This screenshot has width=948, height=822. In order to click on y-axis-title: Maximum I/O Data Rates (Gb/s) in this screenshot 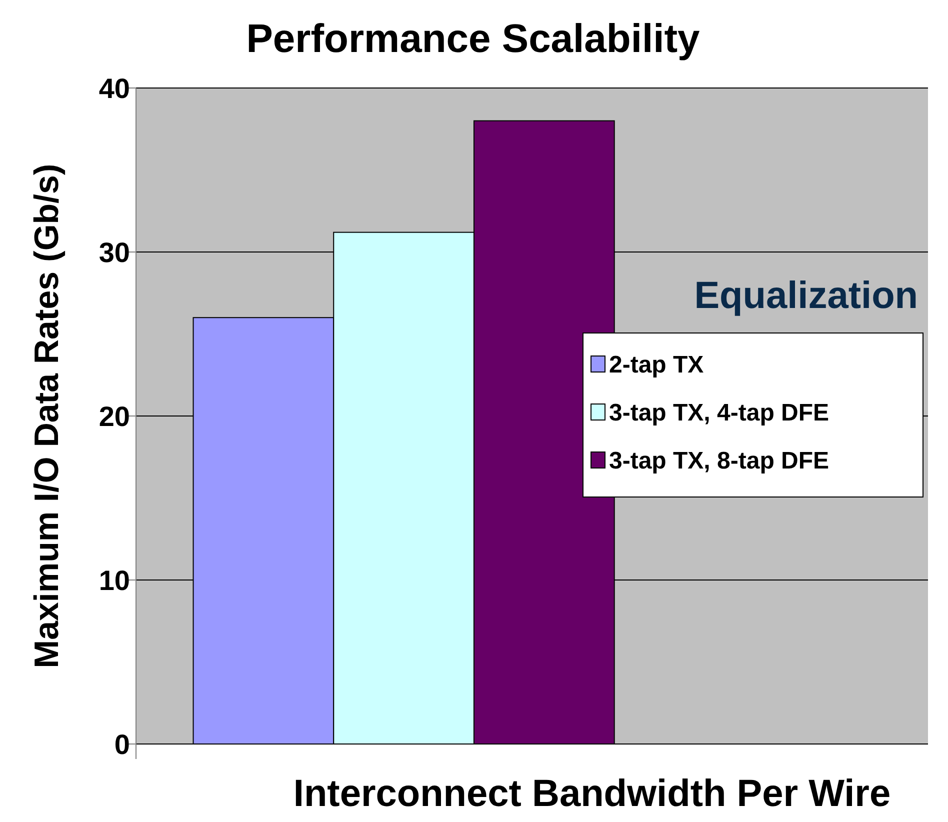, I will do `click(47, 416)`.